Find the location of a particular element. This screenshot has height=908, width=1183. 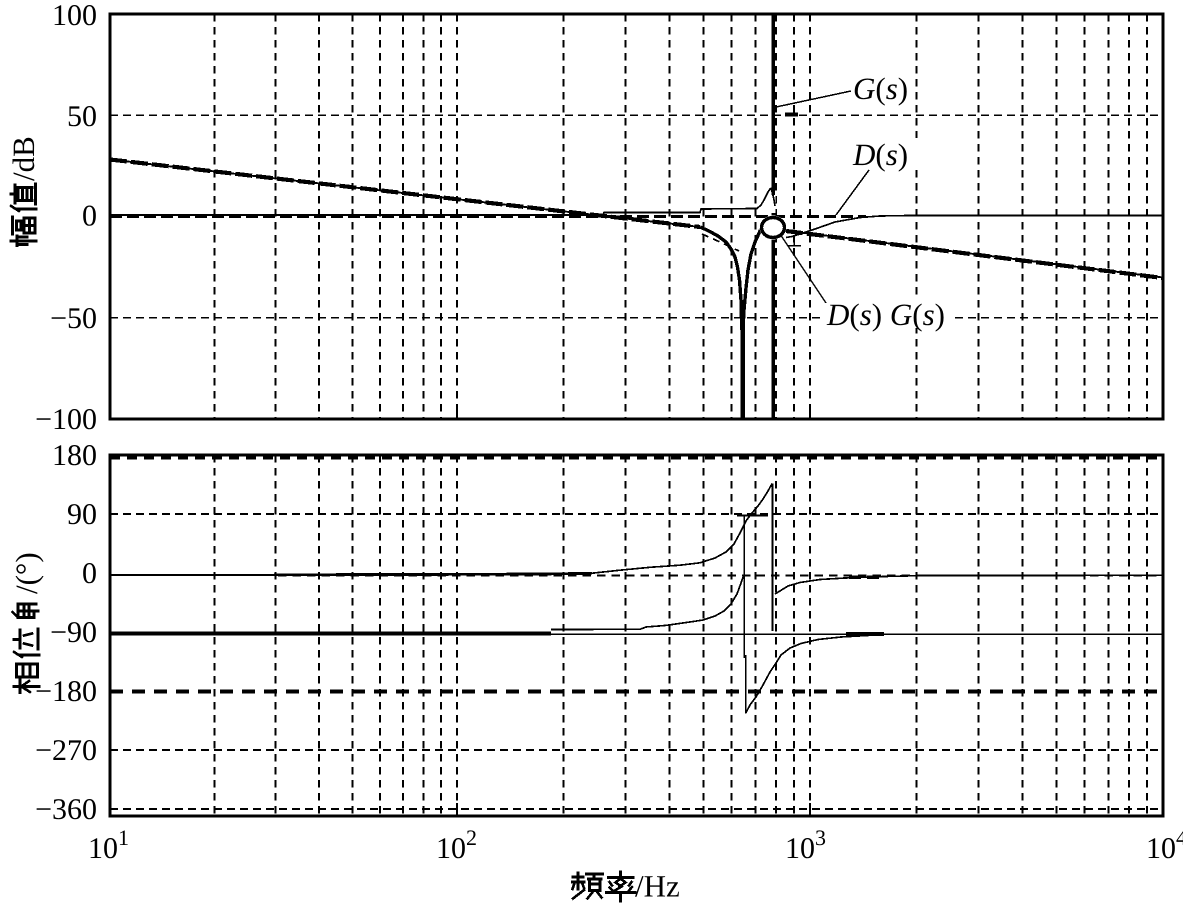

svg-text: /Hz is located at coordinates (657, 886).